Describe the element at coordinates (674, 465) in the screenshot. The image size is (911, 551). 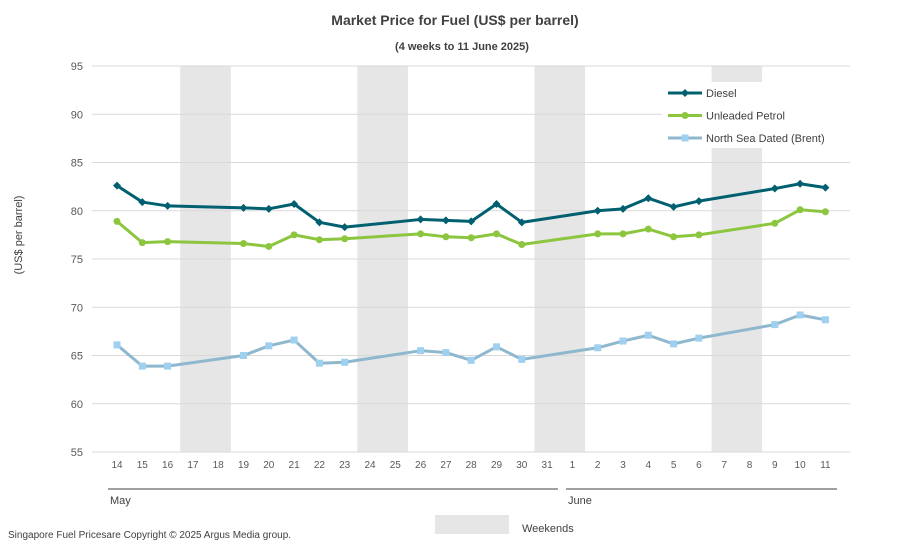
I see `x-tick-5: 5` at that location.